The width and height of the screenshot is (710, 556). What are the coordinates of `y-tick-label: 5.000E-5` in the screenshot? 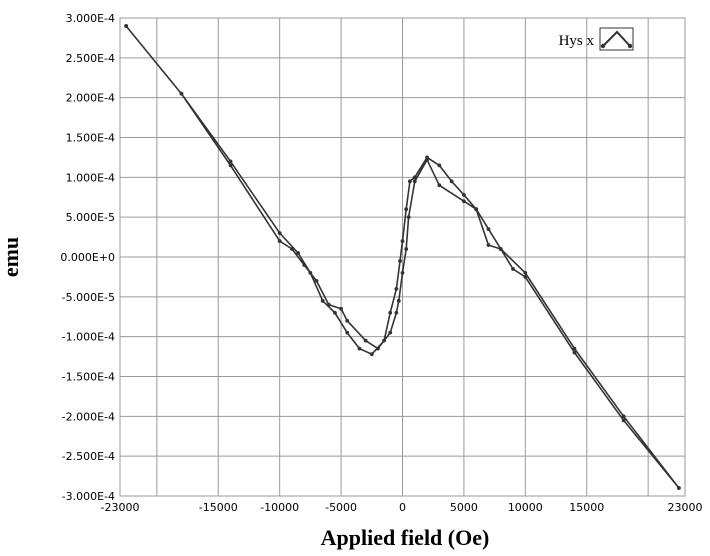 It's located at (90, 217).